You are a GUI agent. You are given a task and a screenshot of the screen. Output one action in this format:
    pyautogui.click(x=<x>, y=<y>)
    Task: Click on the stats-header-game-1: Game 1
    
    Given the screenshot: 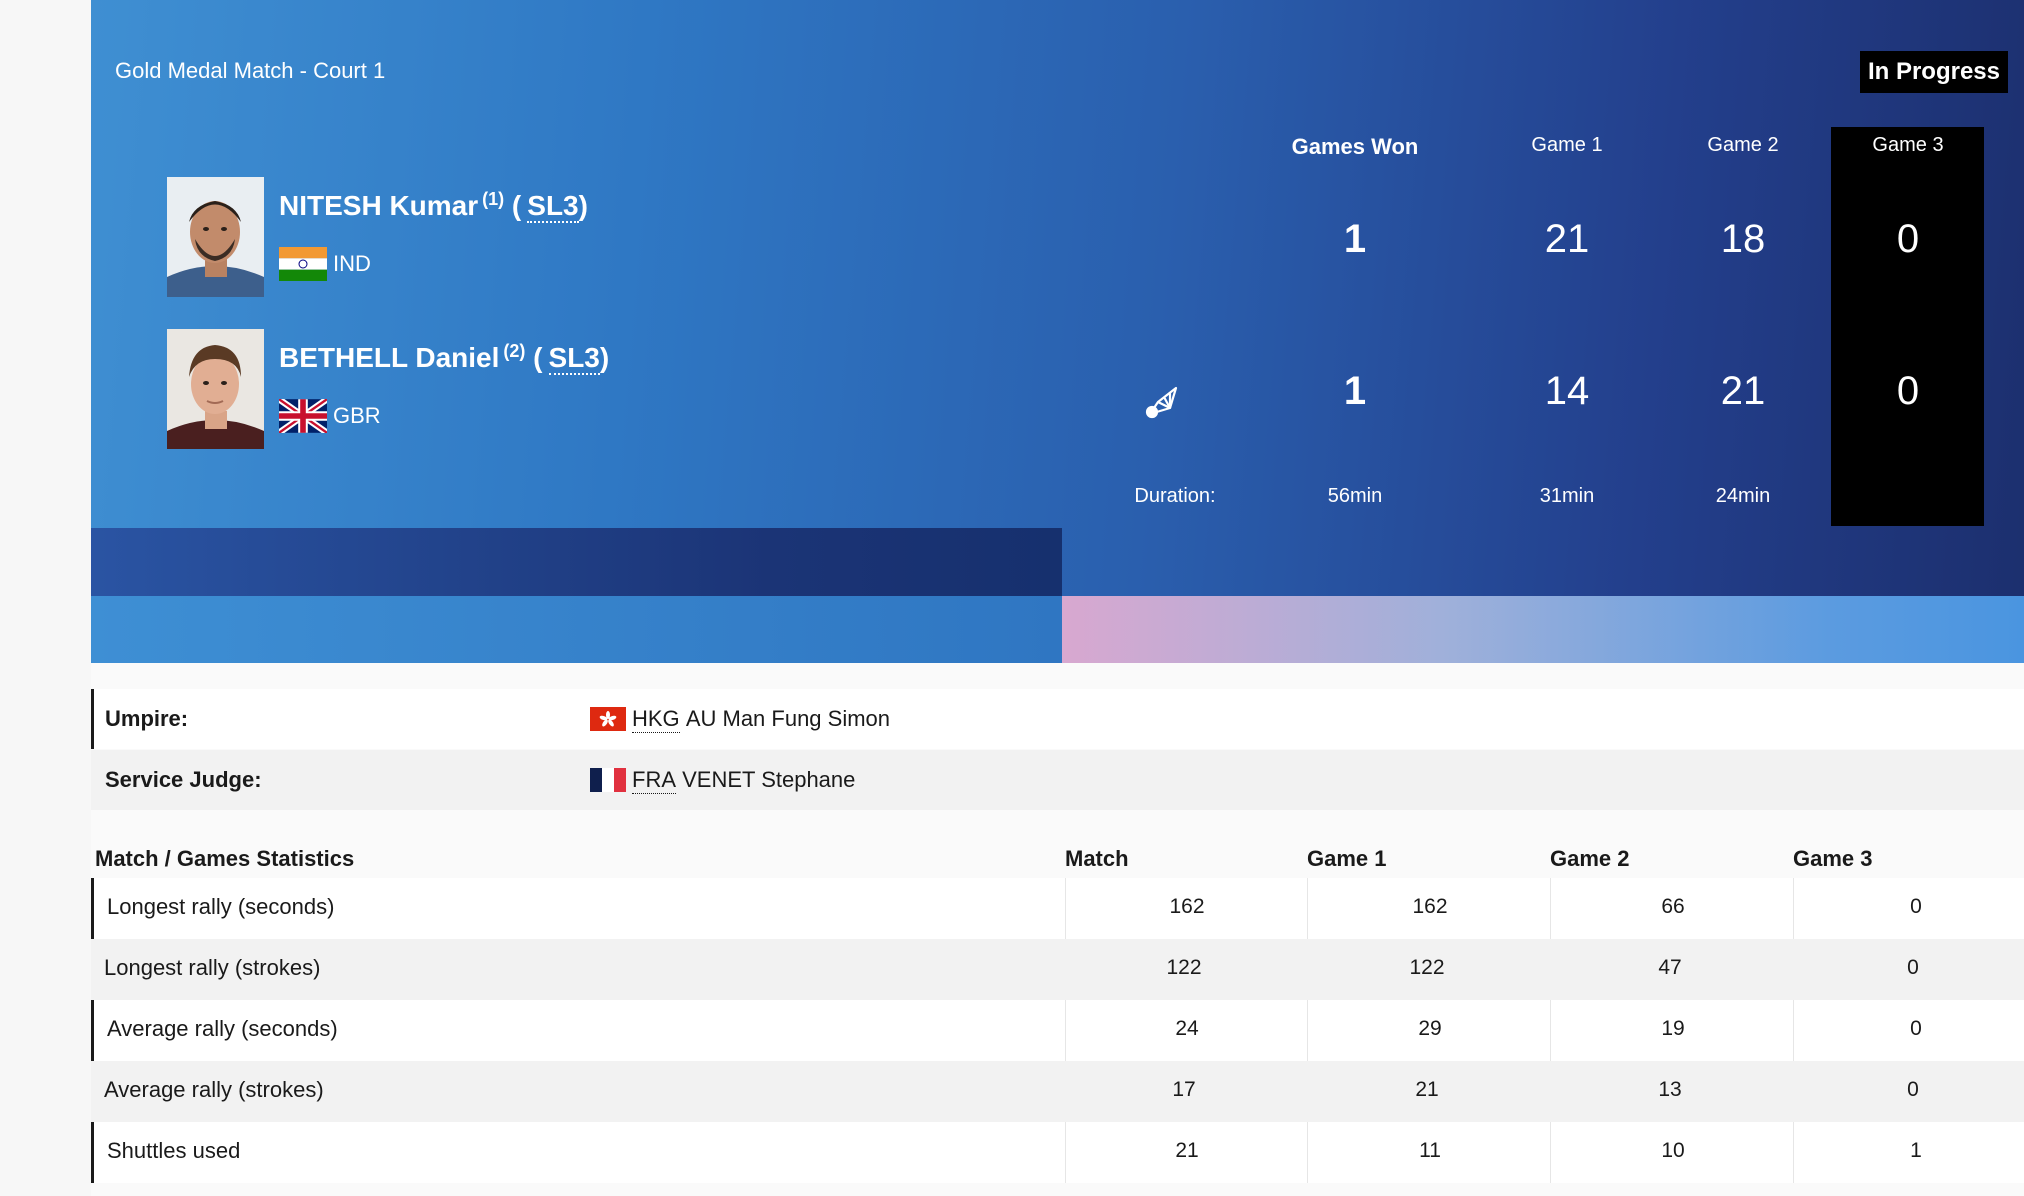 What is the action you would take?
    pyautogui.click(x=1347, y=858)
    